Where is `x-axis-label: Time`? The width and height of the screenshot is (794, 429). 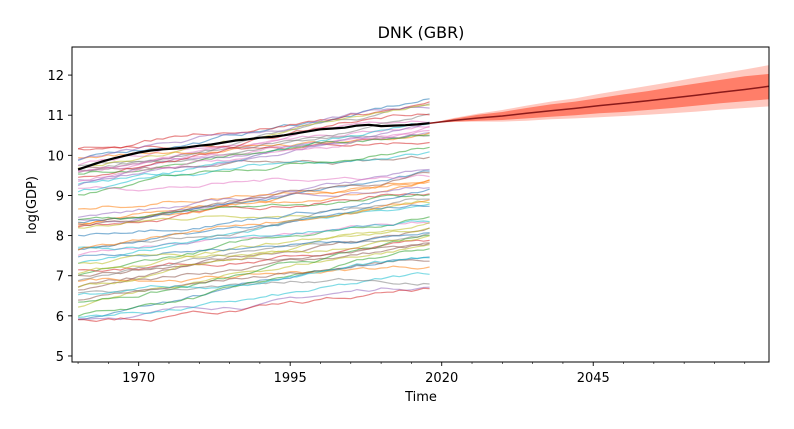
x-axis-label: Time is located at coordinates (420, 397).